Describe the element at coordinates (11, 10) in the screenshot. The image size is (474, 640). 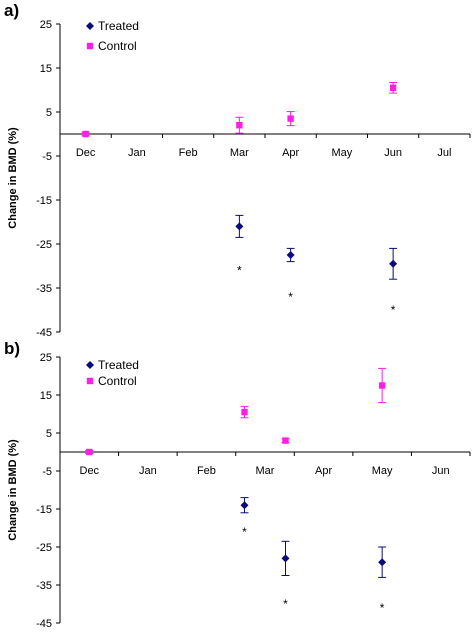
I see `panel-label: a)` at that location.